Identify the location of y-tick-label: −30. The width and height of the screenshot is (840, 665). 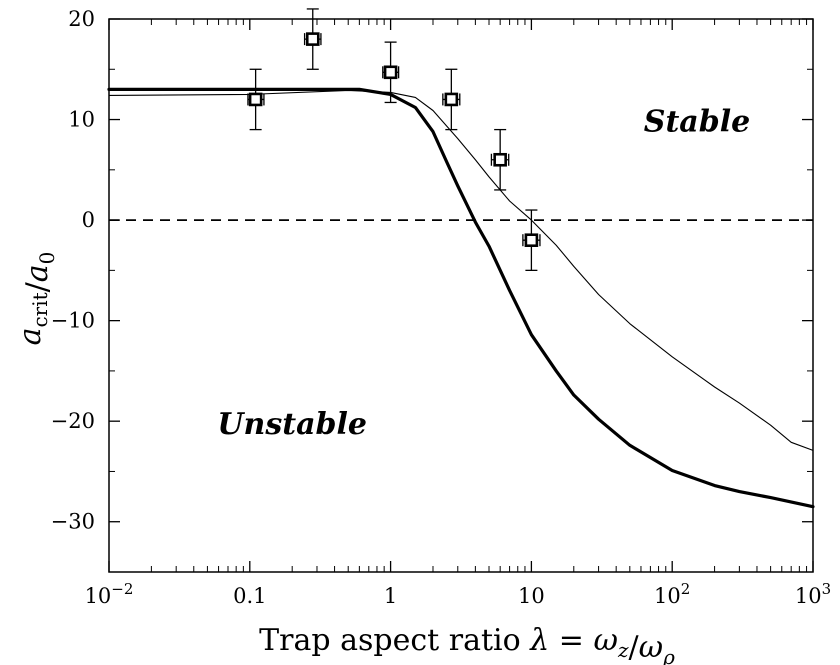
(73, 522).